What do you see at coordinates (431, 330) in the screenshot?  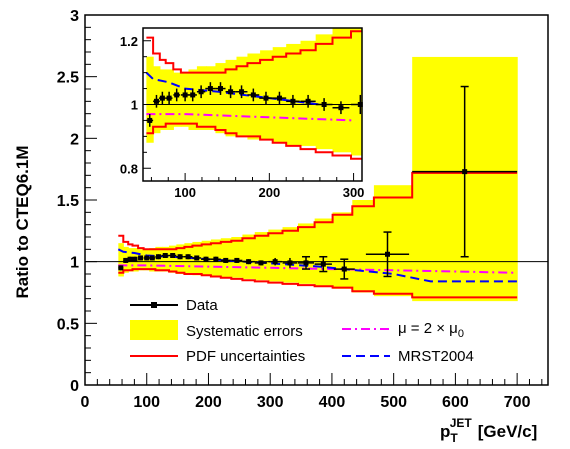 I see `legend-mu-label: μ = 2 × μ0` at bounding box center [431, 330].